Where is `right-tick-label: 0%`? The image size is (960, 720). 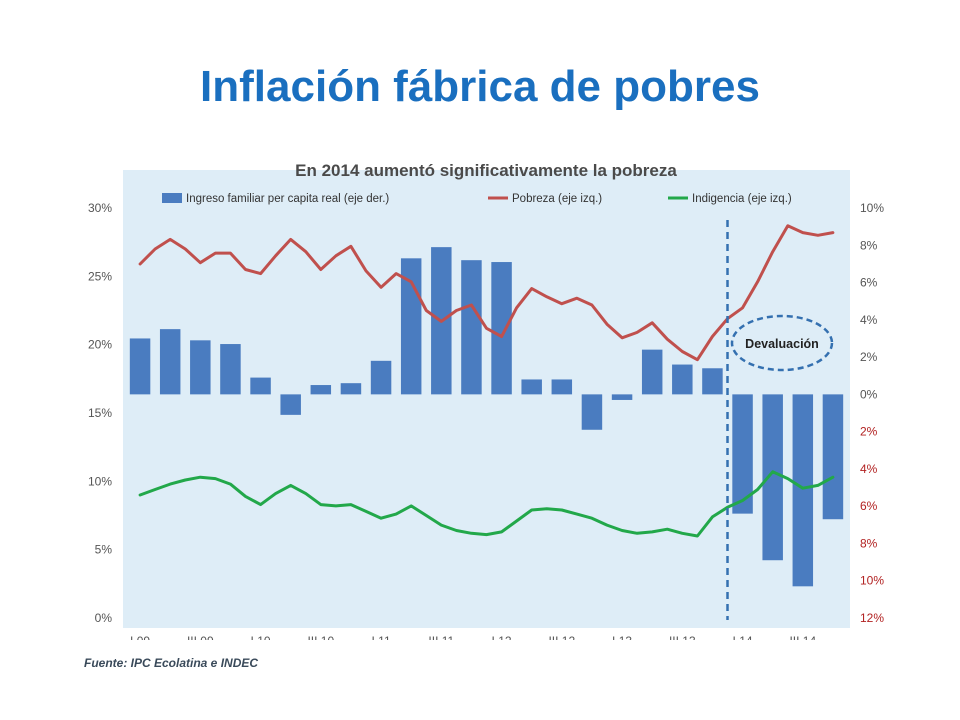
right-tick-label: 0% is located at coordinates (869, 394).